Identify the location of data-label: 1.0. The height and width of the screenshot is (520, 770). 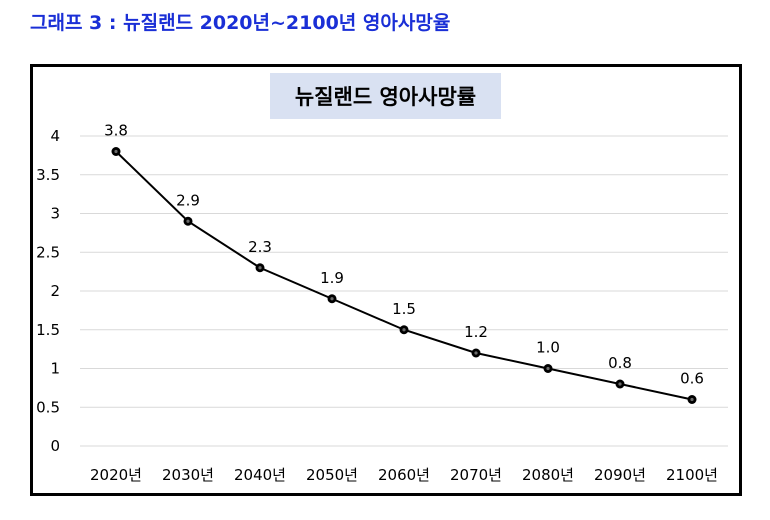
(548, 348).